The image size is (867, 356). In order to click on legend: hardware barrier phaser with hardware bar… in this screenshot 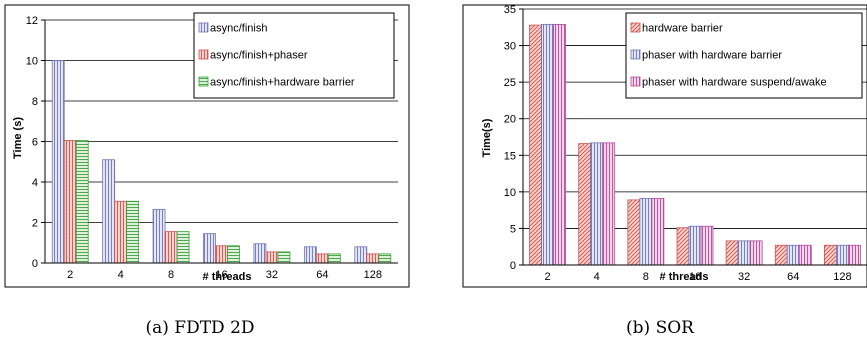, I will do `click(744, 55)`.